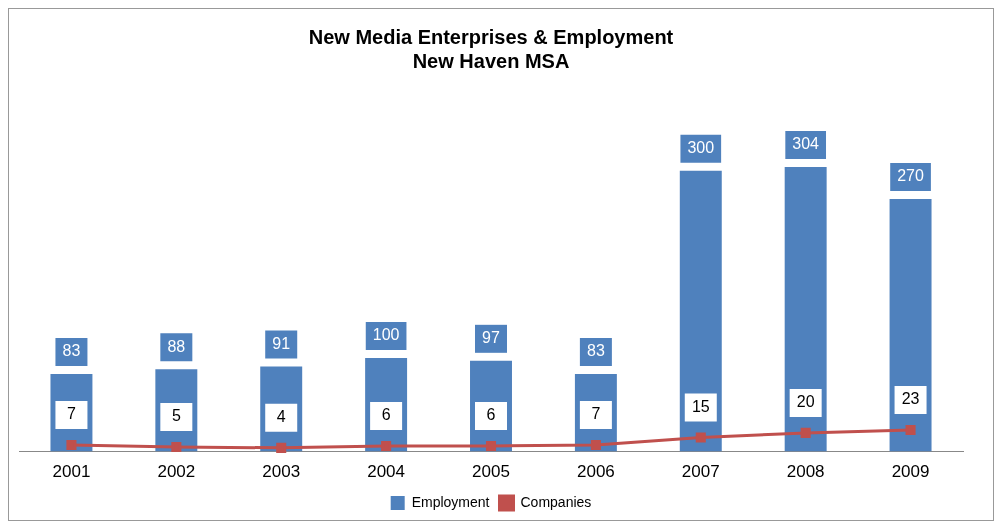 The width and height of the screenshot is (1002, 529). Describe the element at coordinates (491, 36) in the screenshot. I see `chart-title: New Media Enterprises & Employment` at that location.